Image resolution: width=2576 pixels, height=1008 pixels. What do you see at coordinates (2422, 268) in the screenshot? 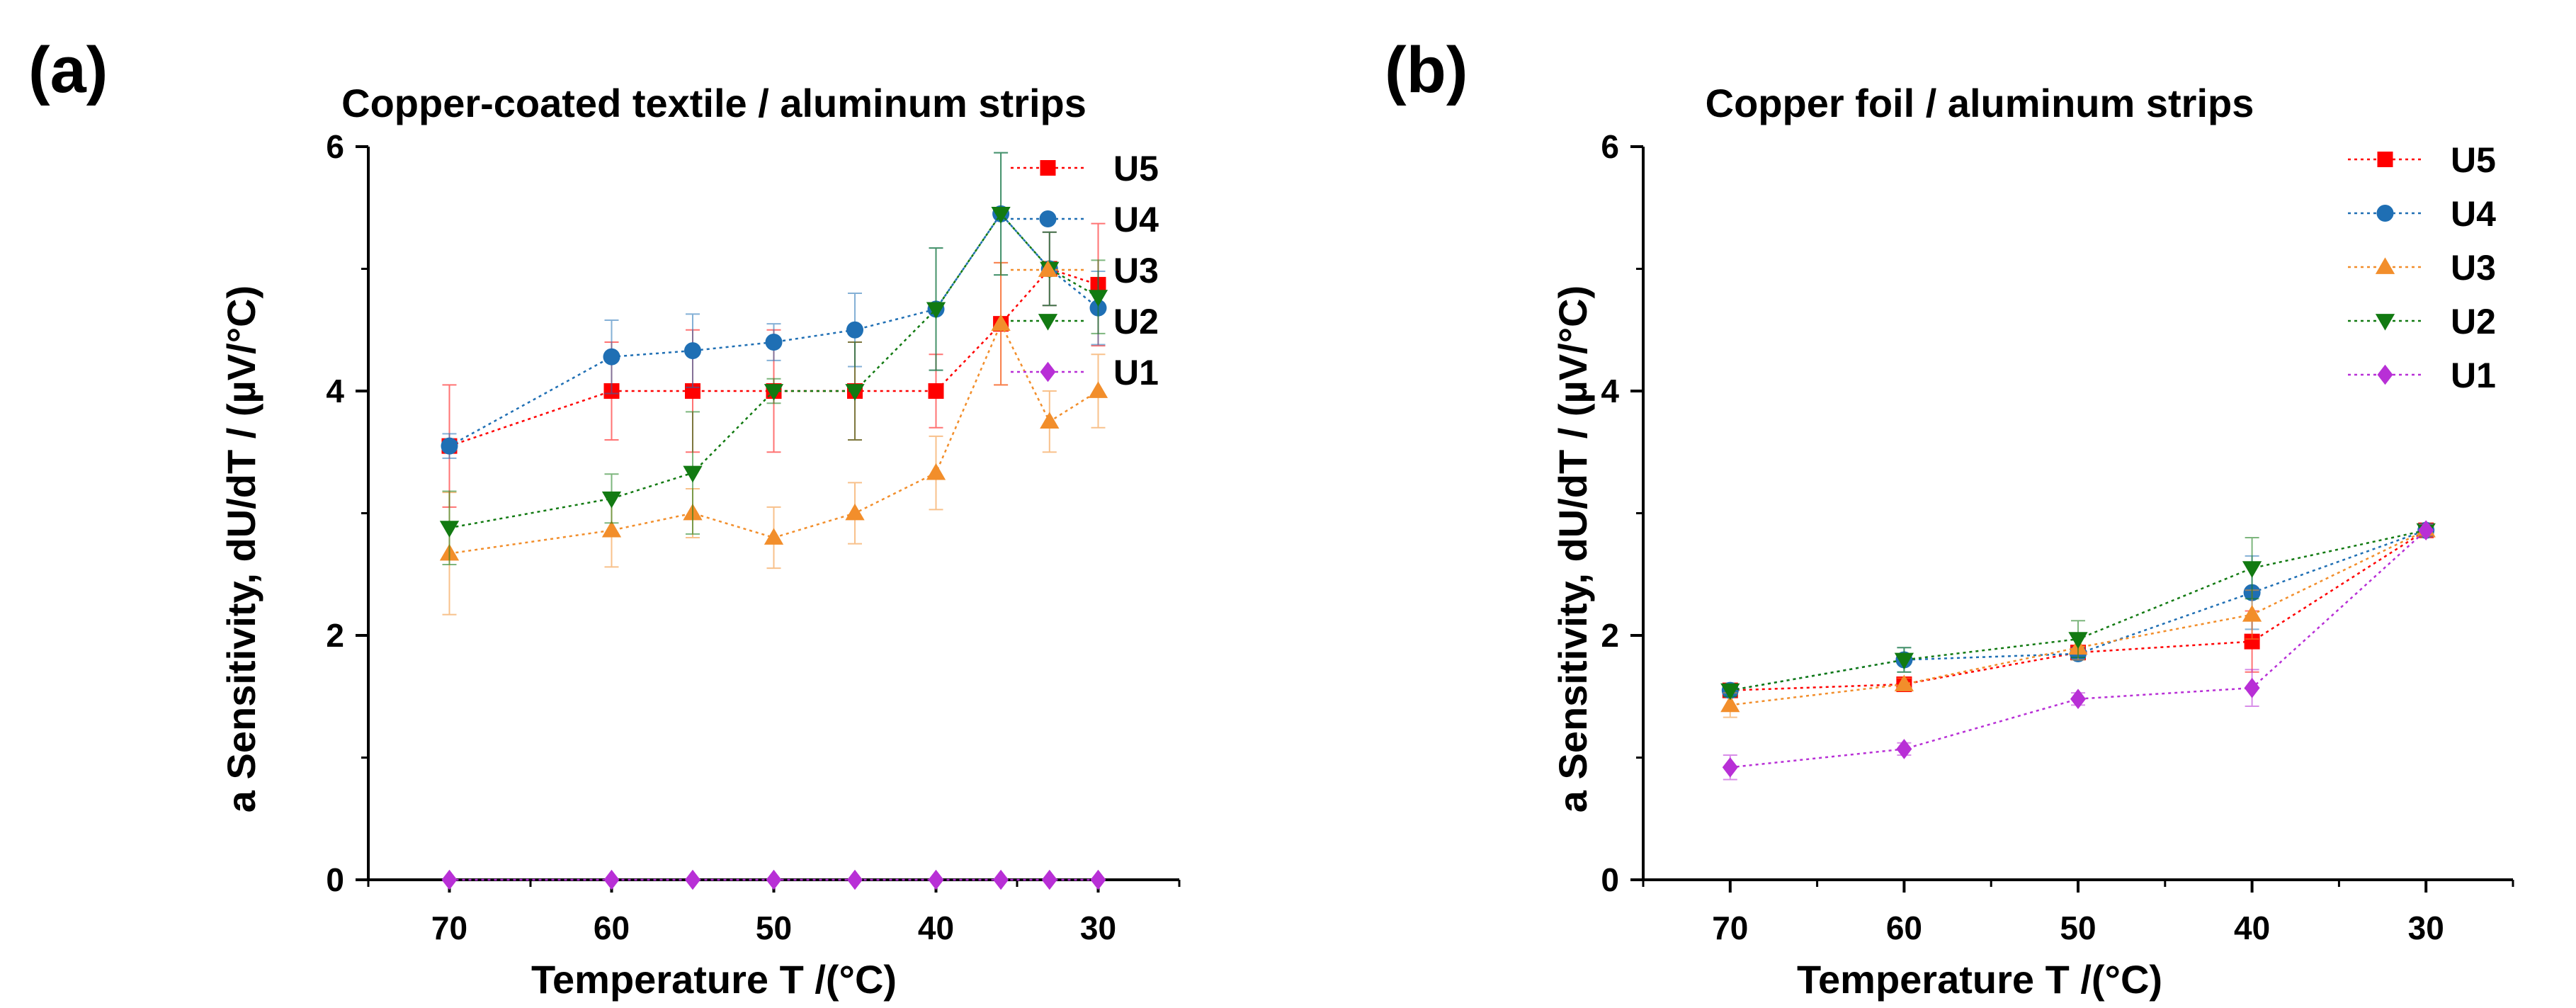
I see `legend-b: U5 U4 U3 U2 U1` at bounding box center [2422, 268].